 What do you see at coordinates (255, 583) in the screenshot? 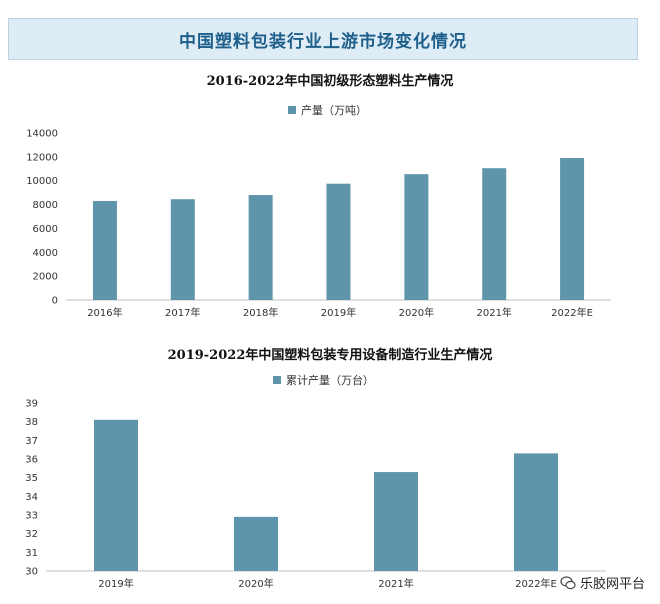
I see `chart-2-x-tick-label: 2020年` at bounding box center [255, 583].